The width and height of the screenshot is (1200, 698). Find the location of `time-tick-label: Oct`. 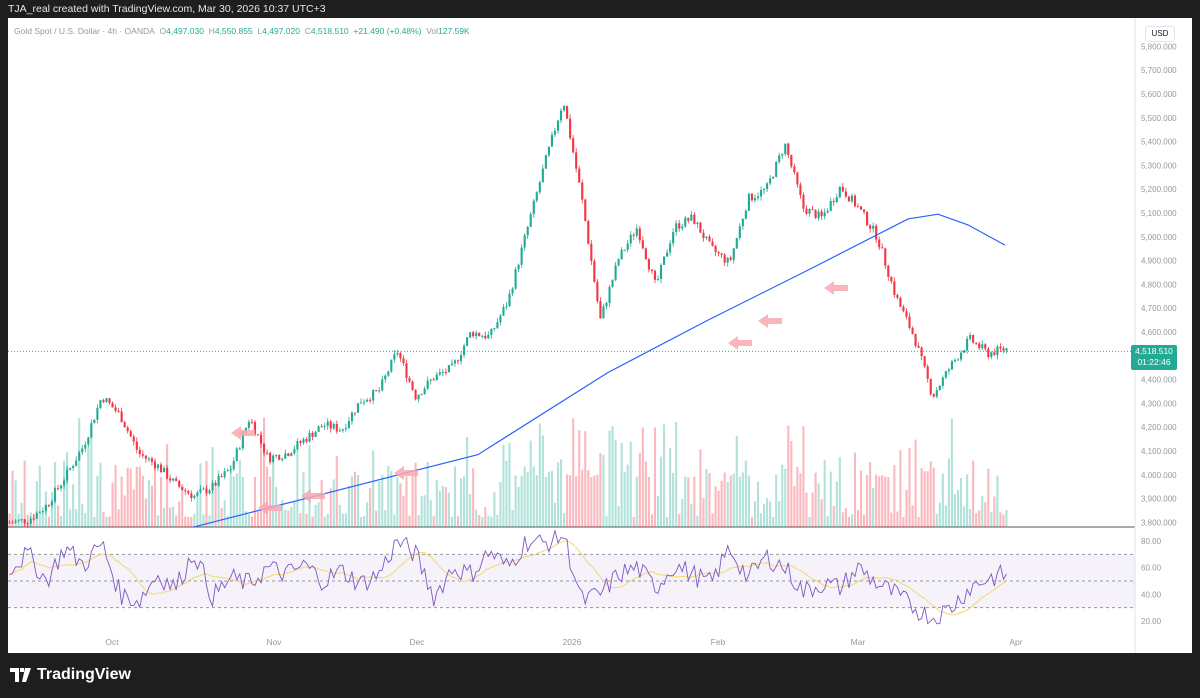

time-tick-label: Oct is located at coordinates (112, 642).